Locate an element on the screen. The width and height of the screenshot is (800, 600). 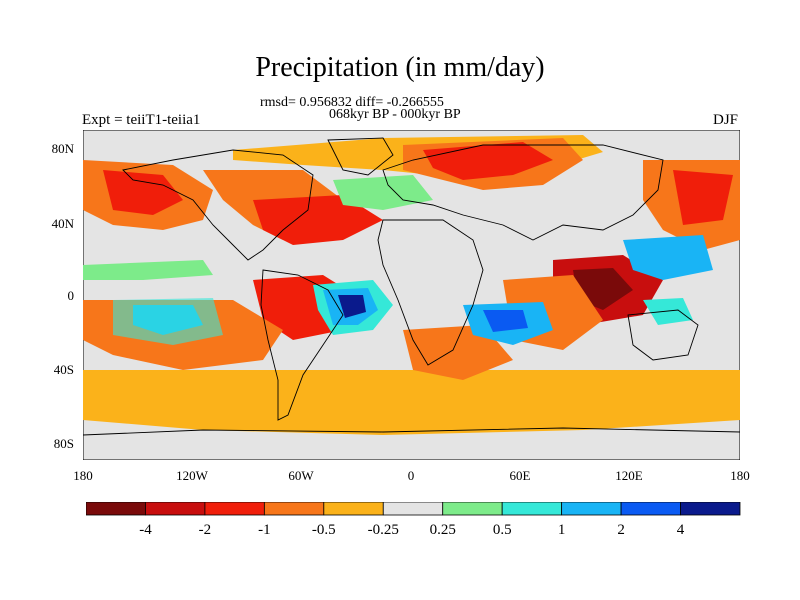
season-label: DJF is located at coordinates (725, 120).